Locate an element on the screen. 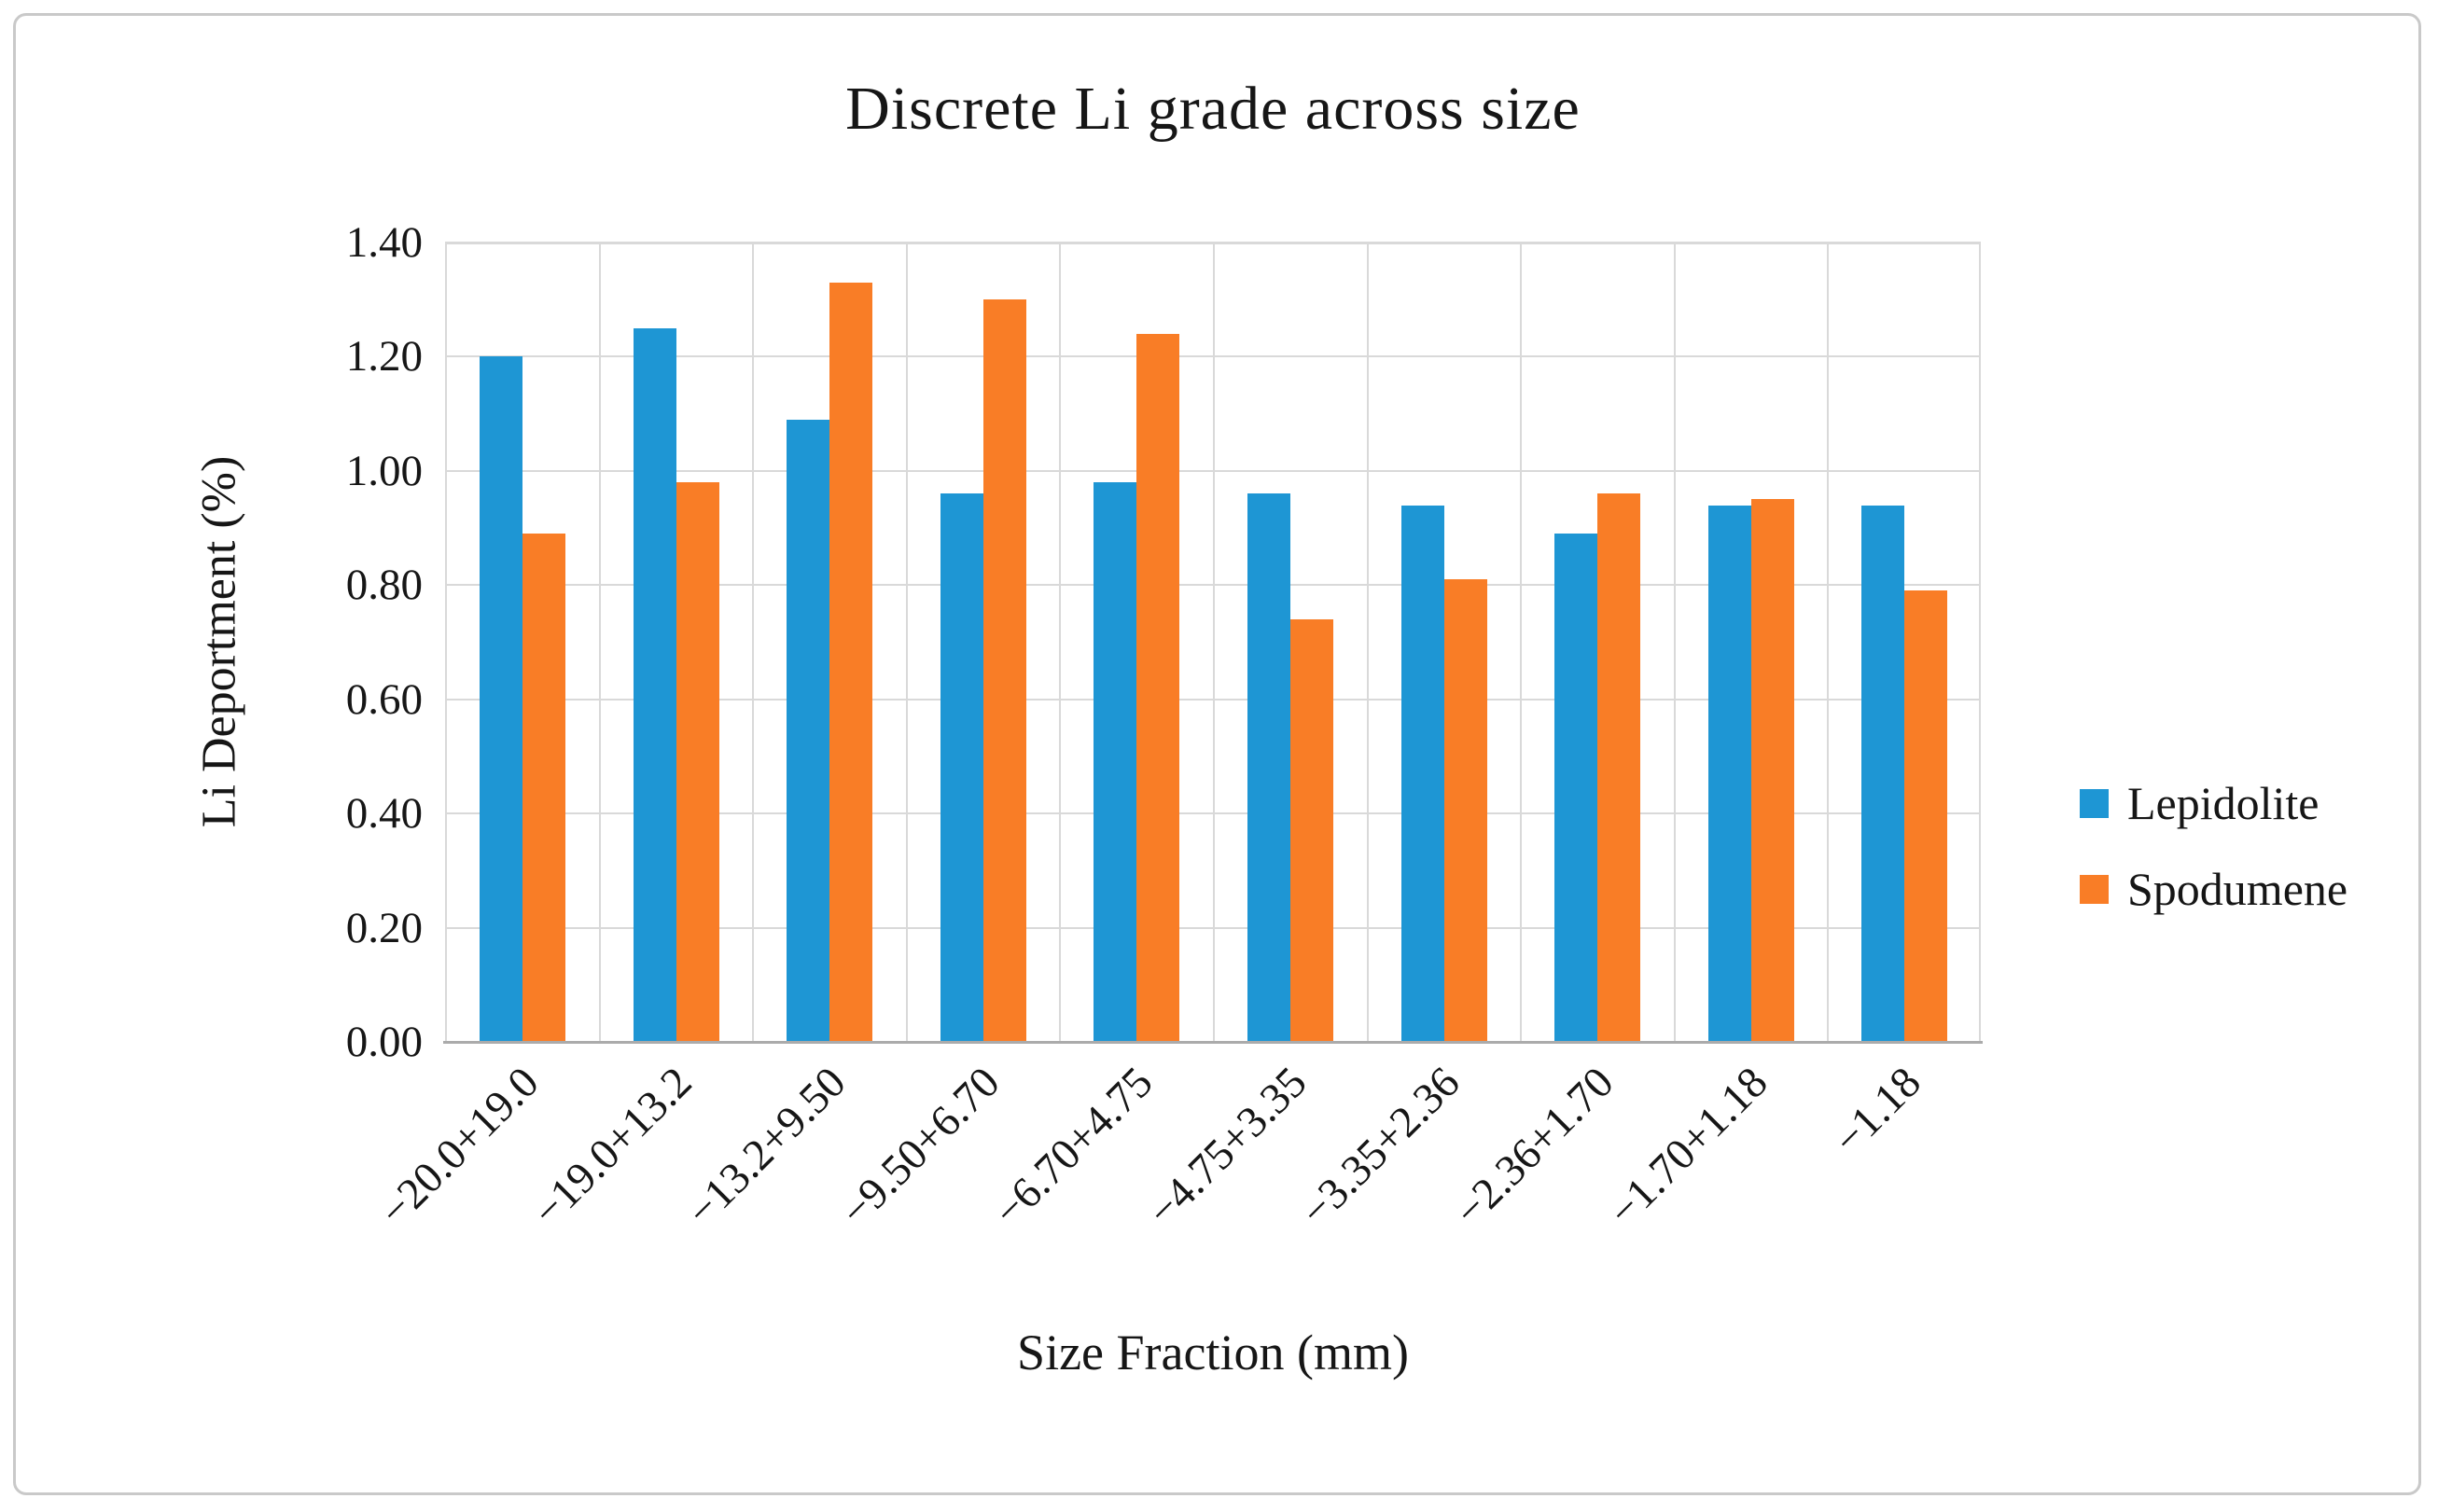 The height and width of the screenshot is (1512, 2438). x-category-label: −9.50+6.70 is located at coordinates (920, 1147).